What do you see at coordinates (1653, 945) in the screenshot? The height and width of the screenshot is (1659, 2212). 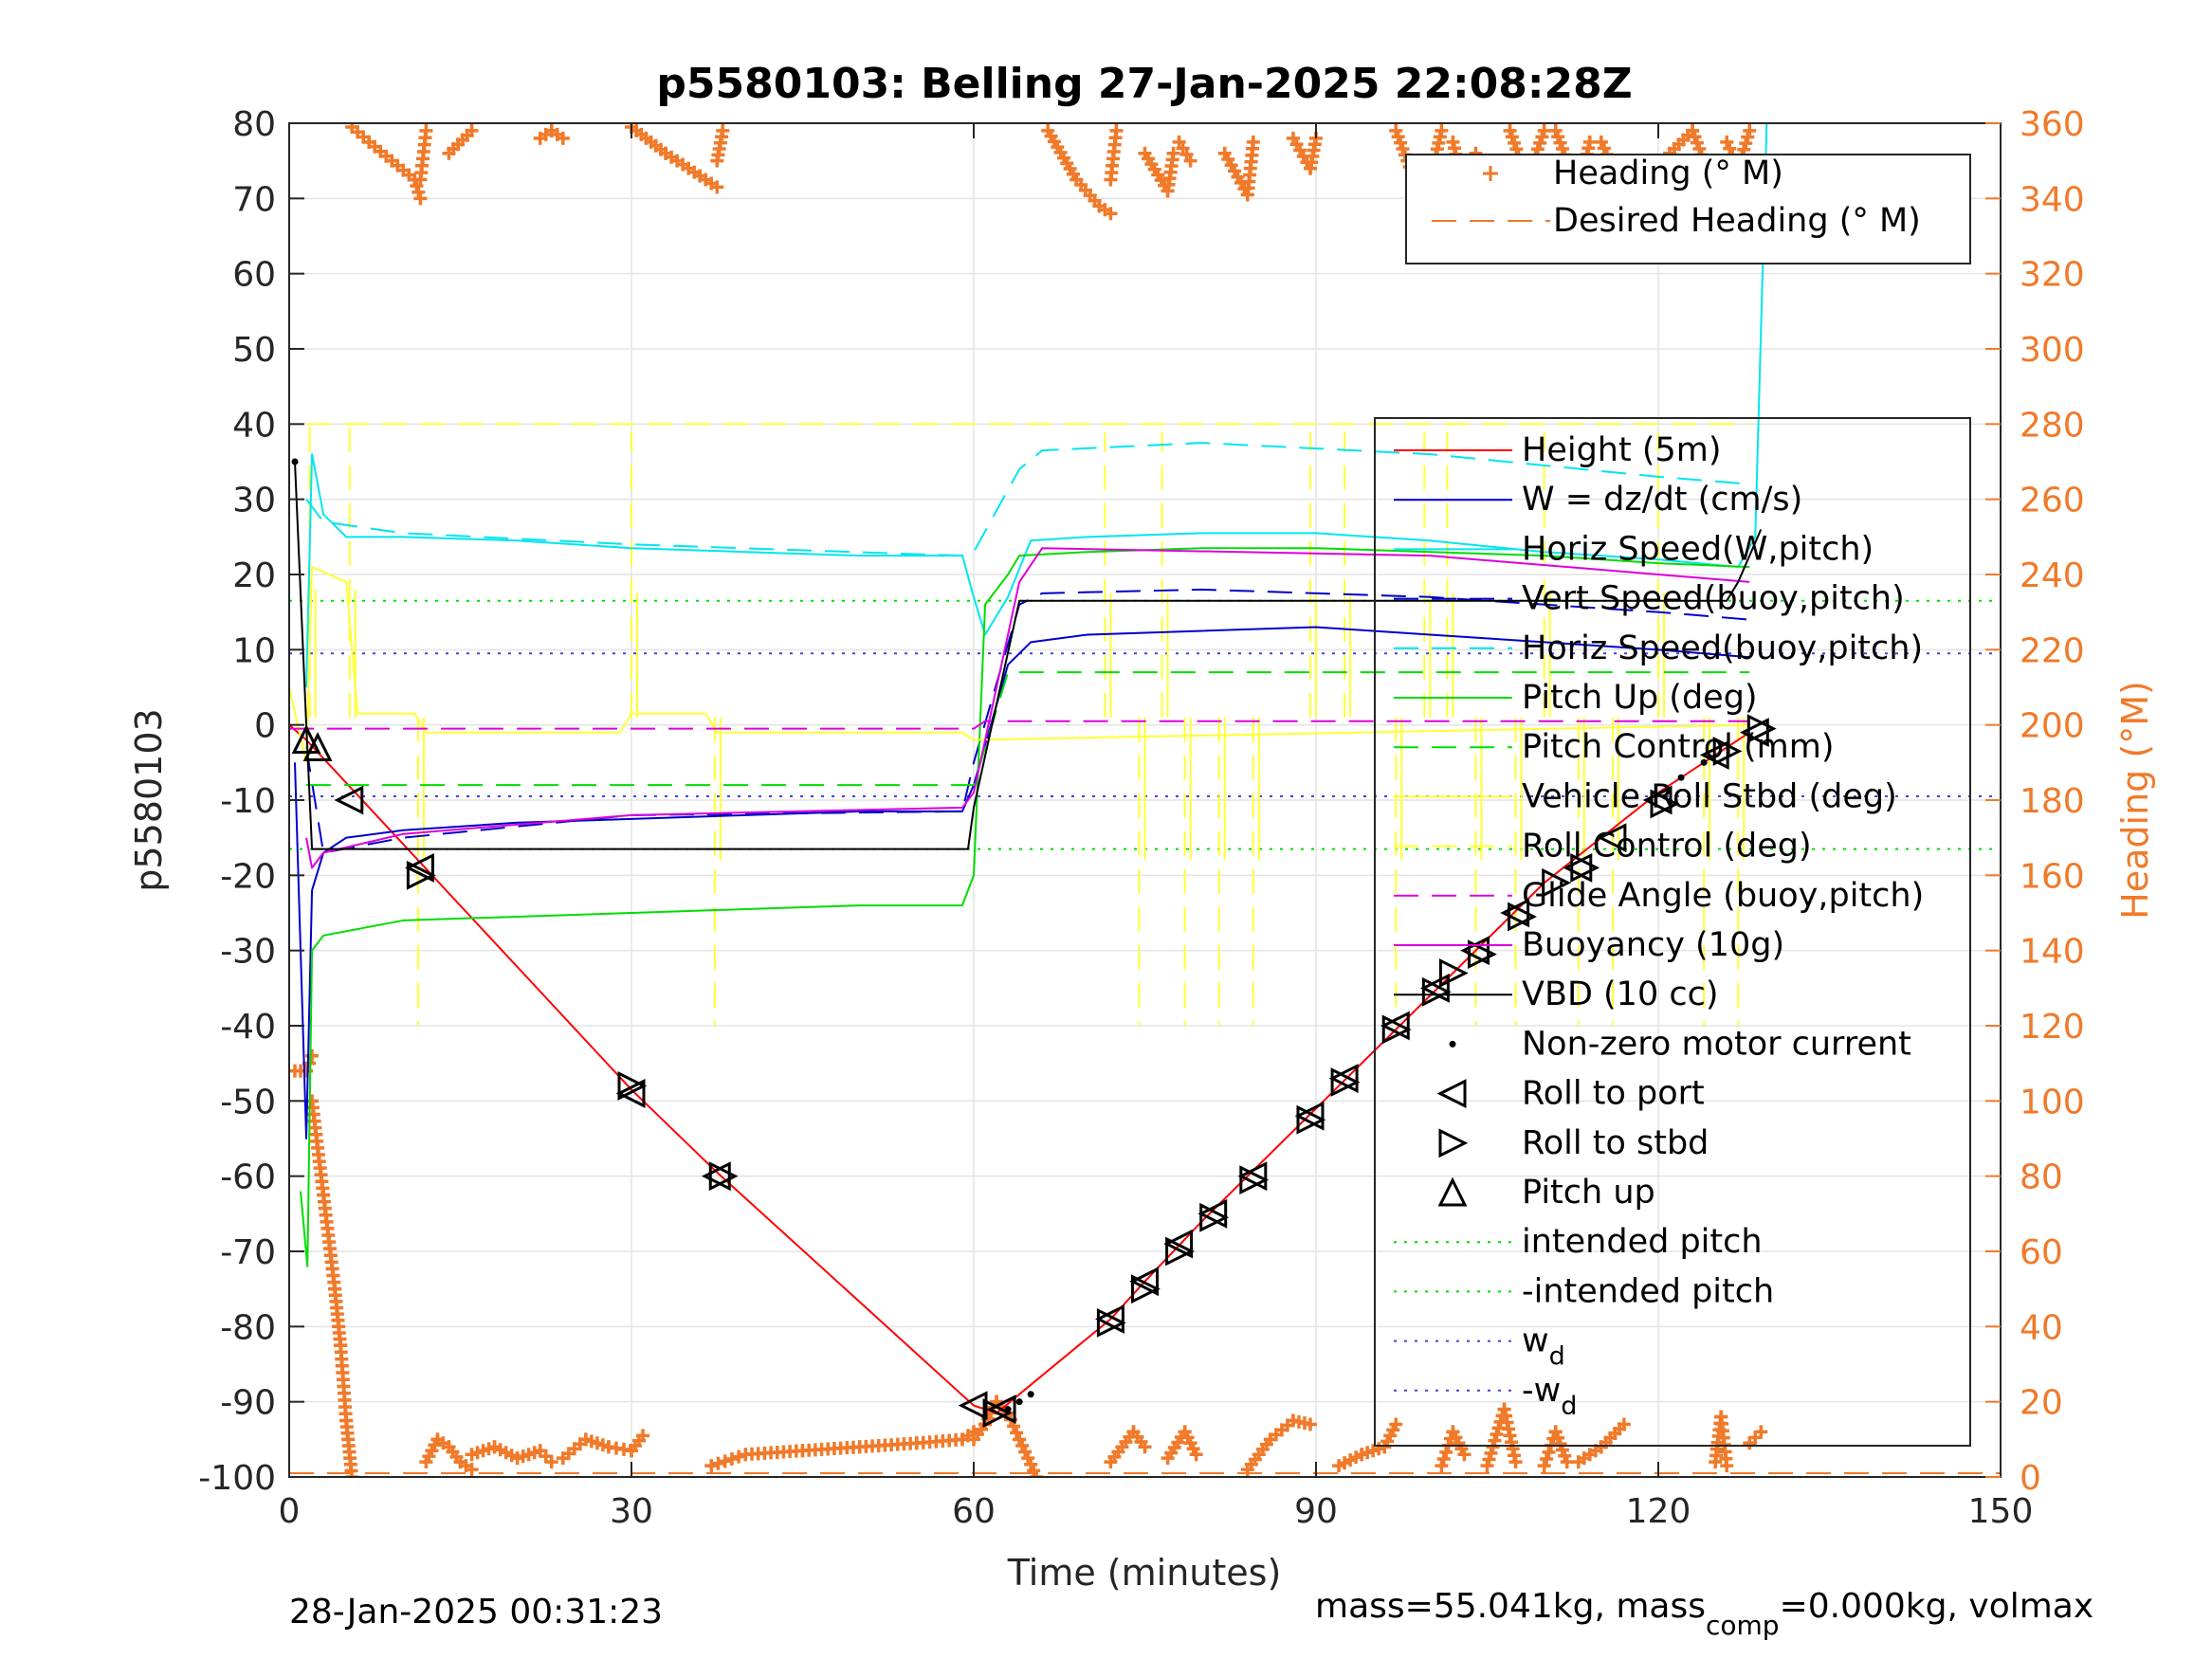 I see `legend-main-label: Buoyancy (10g)` at bounding box center [1653, 945].